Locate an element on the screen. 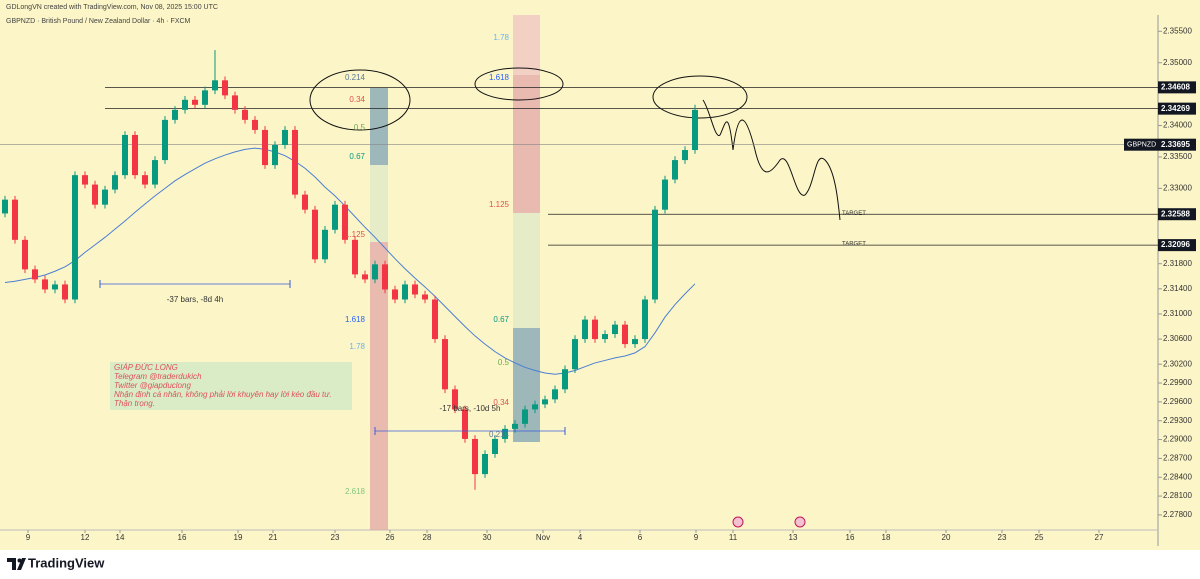 The height and width of the screenshot is (579, 1200). x-tick-label: 4 is located at coordinates (580, 537).